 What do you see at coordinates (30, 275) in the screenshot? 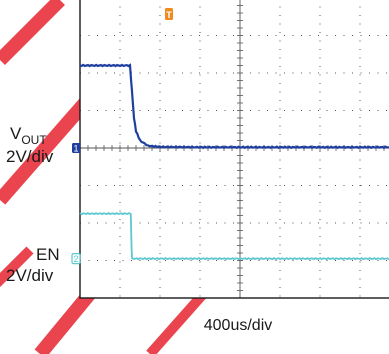
I see `en-scale: 2V/div` at bounding box center [30, 275].